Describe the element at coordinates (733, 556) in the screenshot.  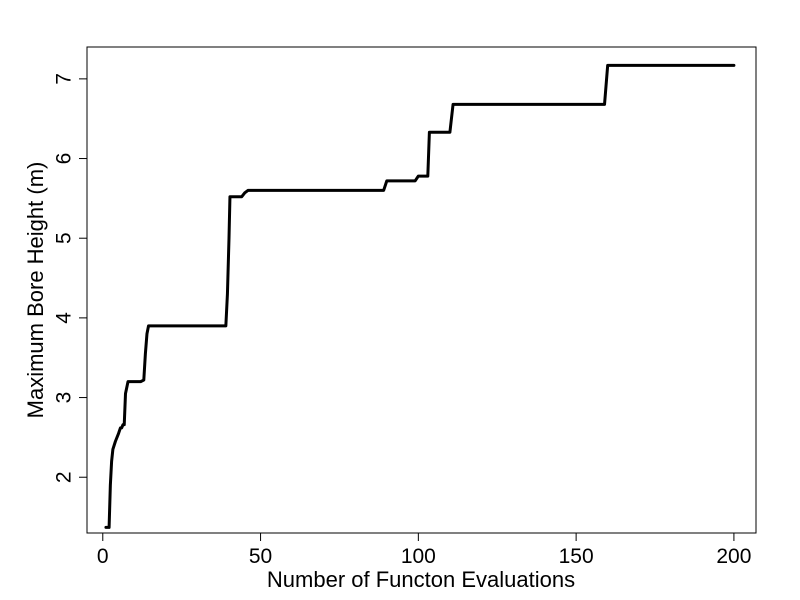
I see `x-tick-label: 200` at that location.